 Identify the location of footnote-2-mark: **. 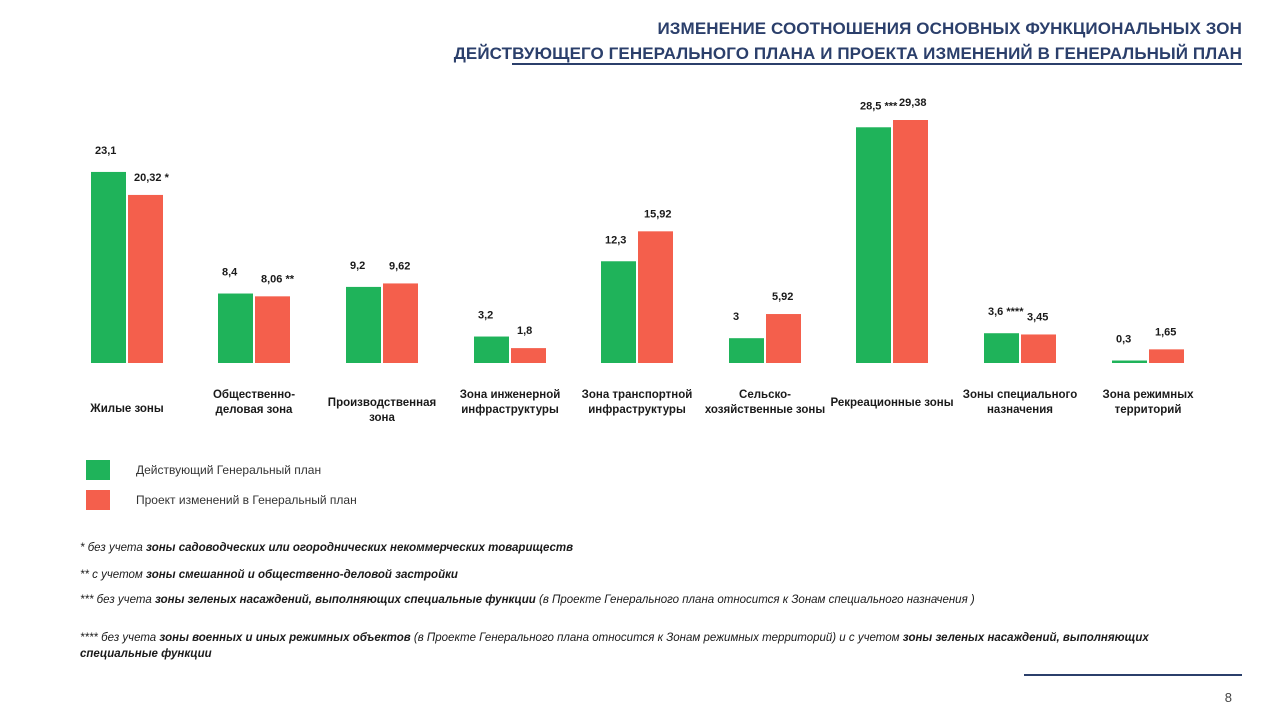
(84, 575).